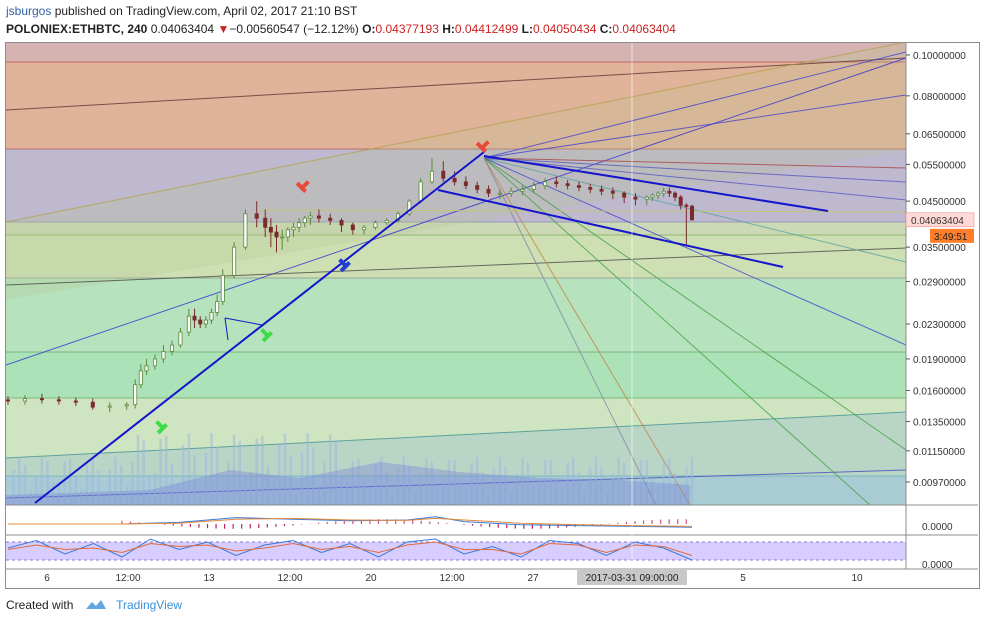 This screenshot has width=983, height=623. What do you see at coordinates (940, 220) in the screenshot?
I see `price-label-bg` at bounding box center [940, 220].